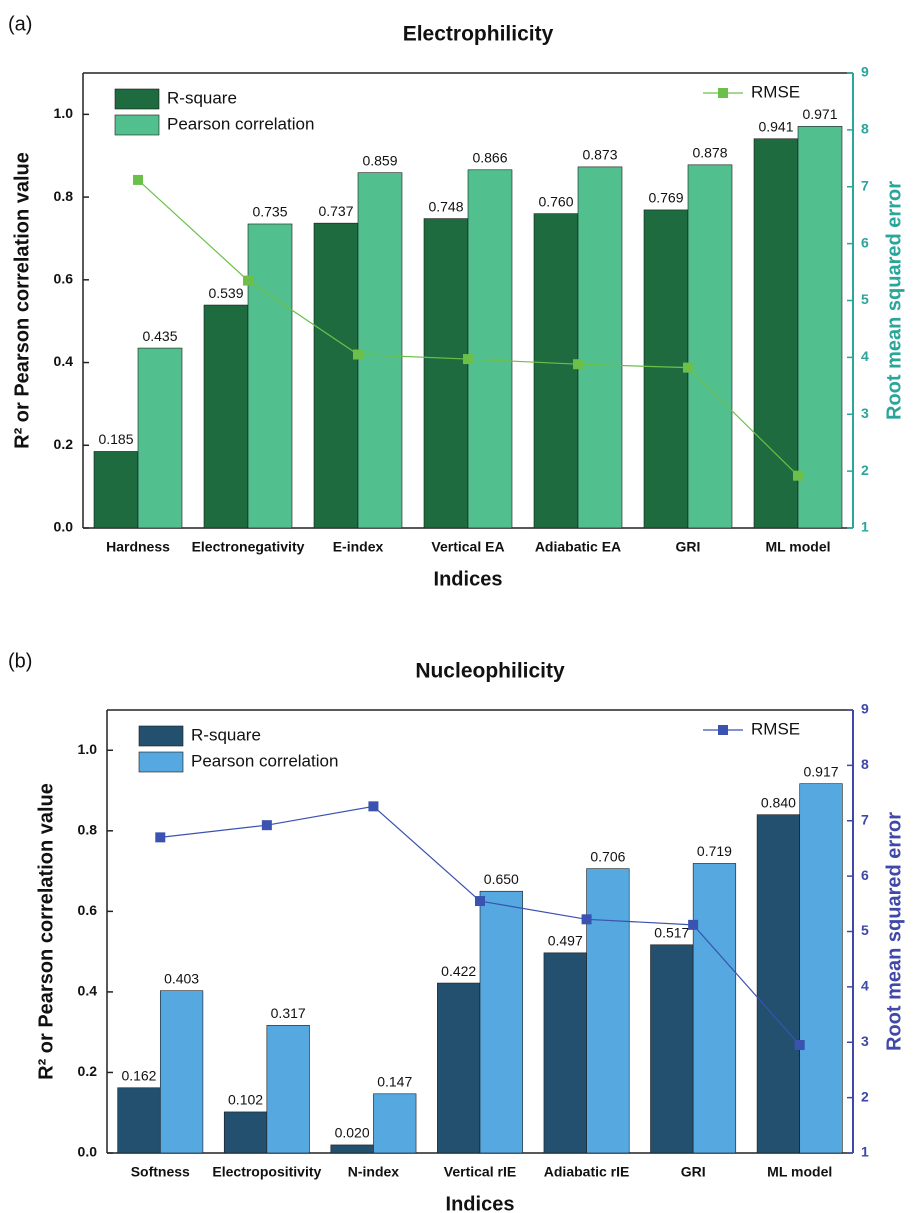 This screenshot has width=916, height=1213. I want to click on y-axis-label: R² or Pearson correlation value, so click(46, 931).